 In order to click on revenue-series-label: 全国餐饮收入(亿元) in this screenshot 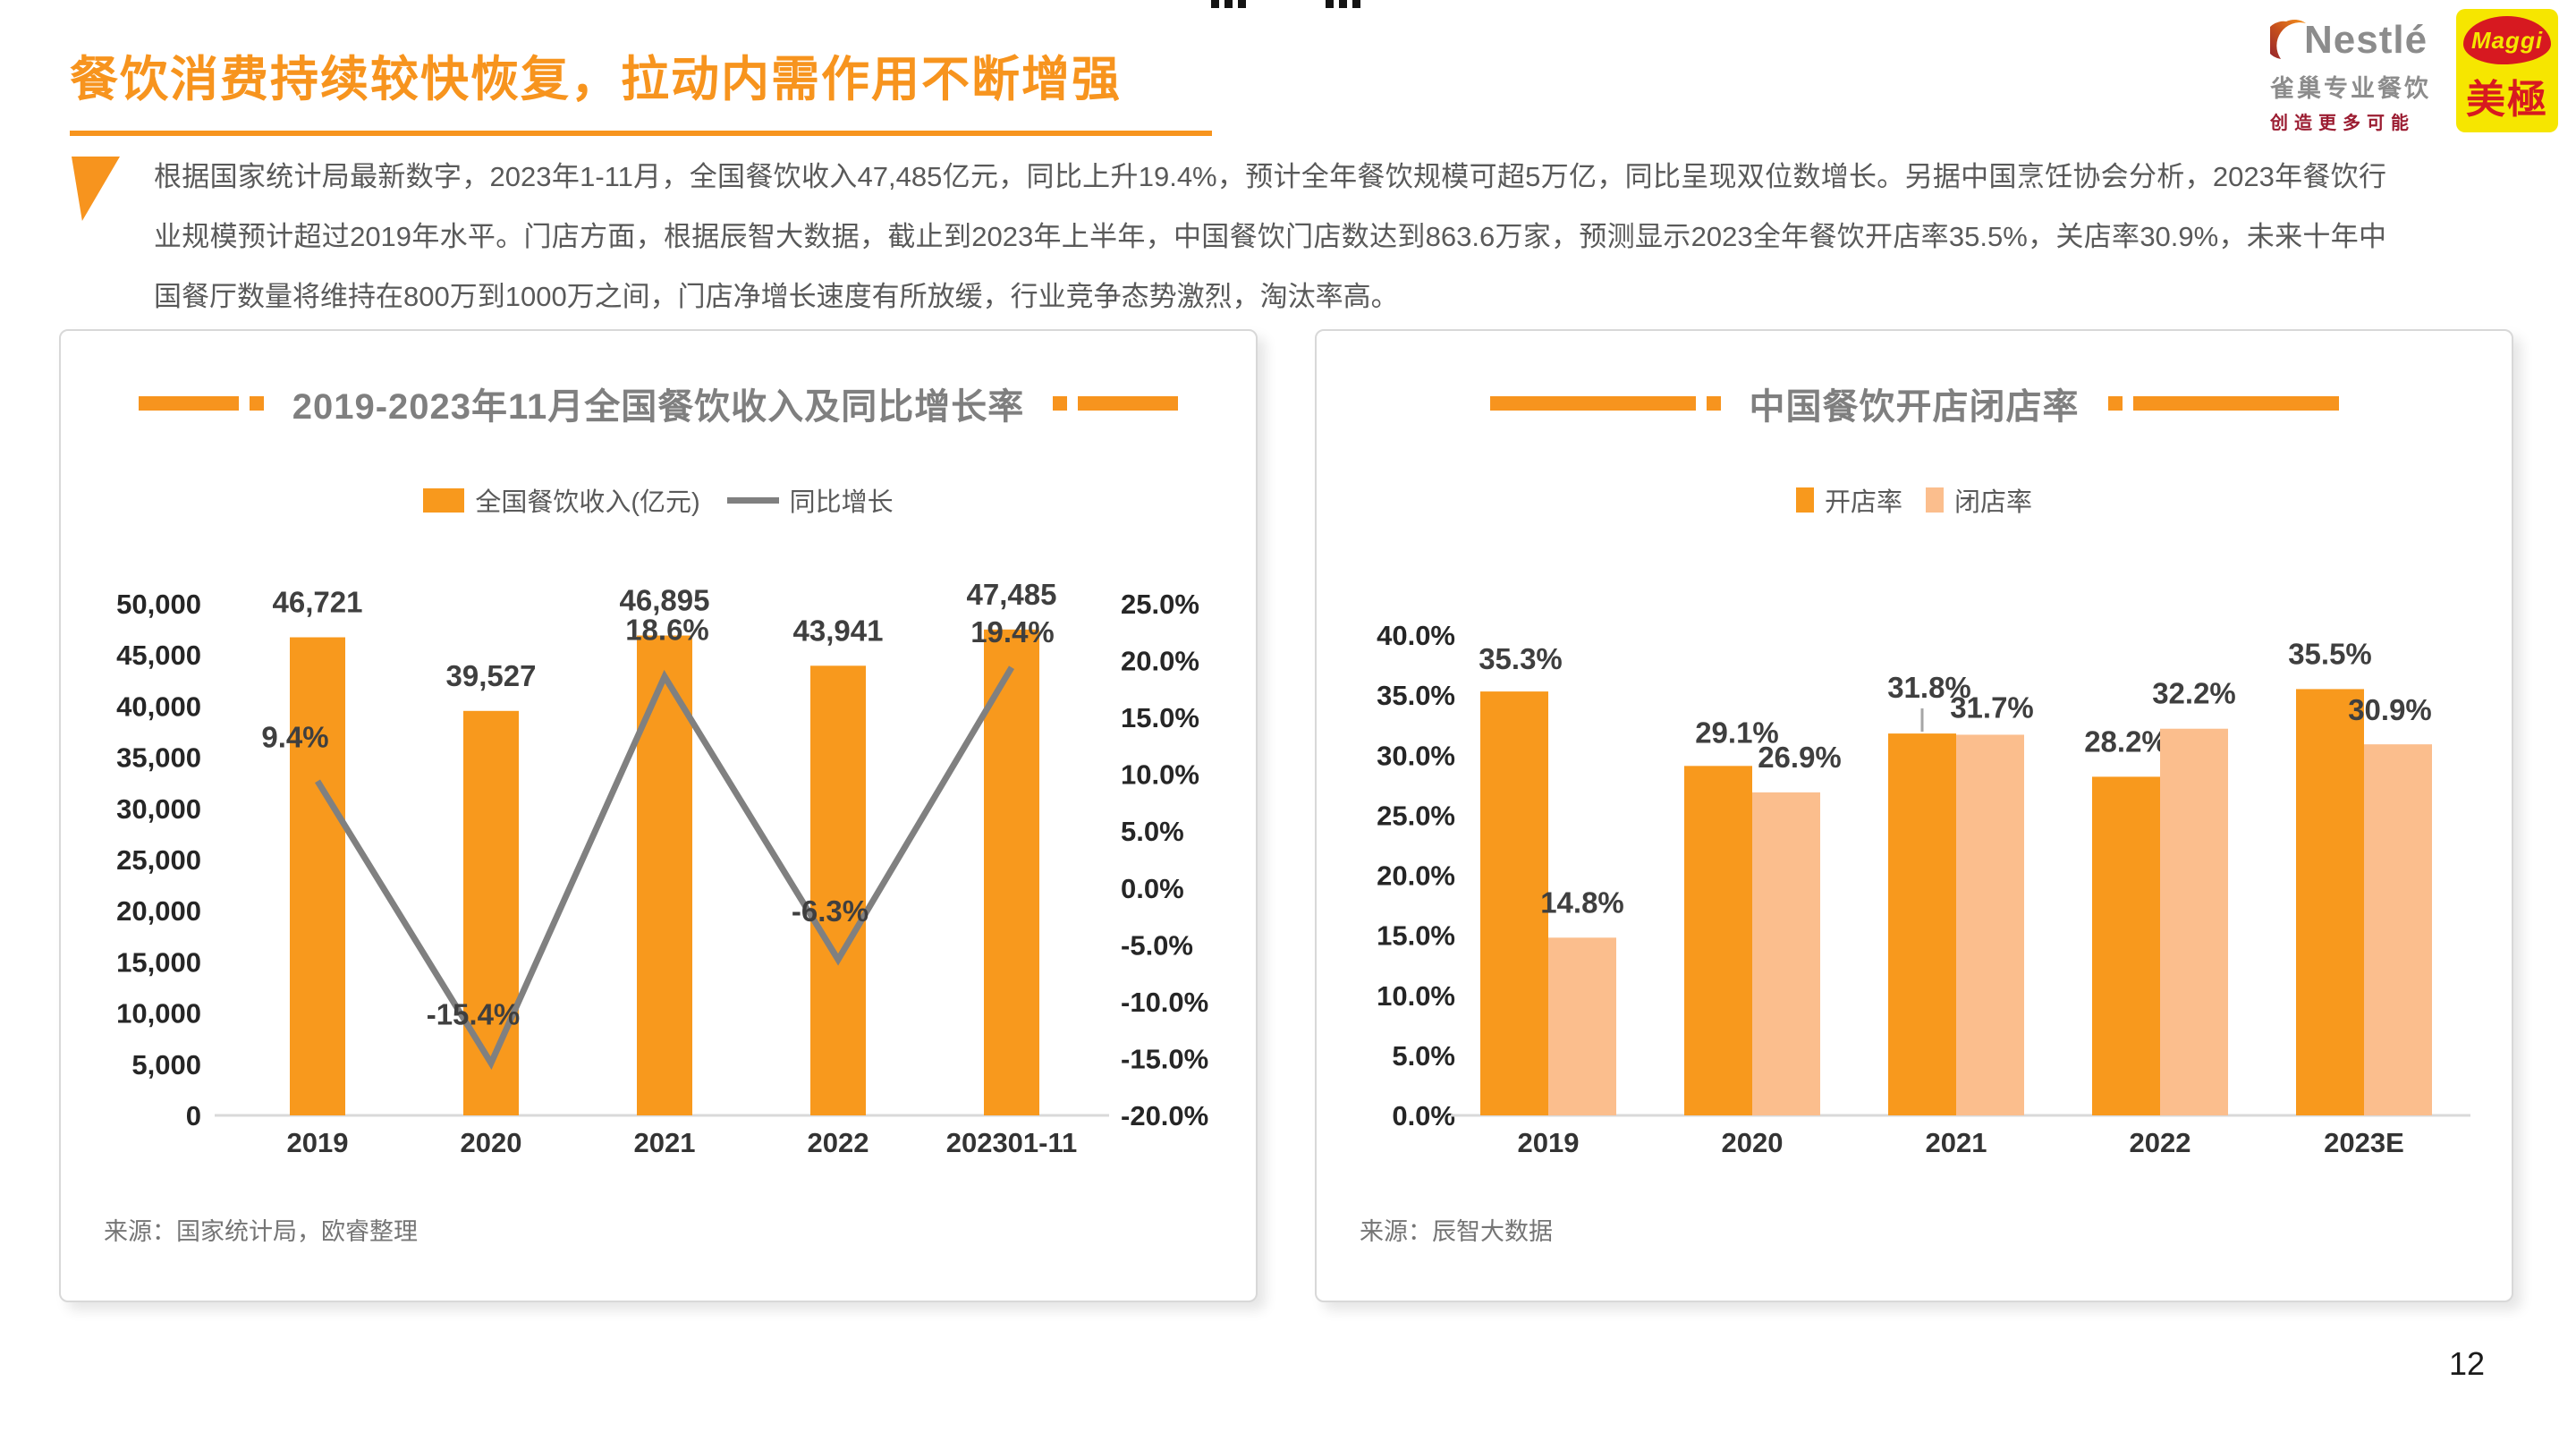, I will do `click(587, 502)`.